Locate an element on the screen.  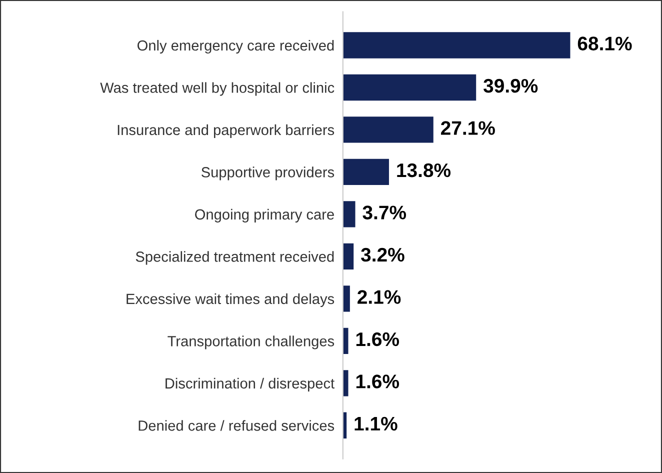
data-label: 3.7% is located at coordinates (384, 213).